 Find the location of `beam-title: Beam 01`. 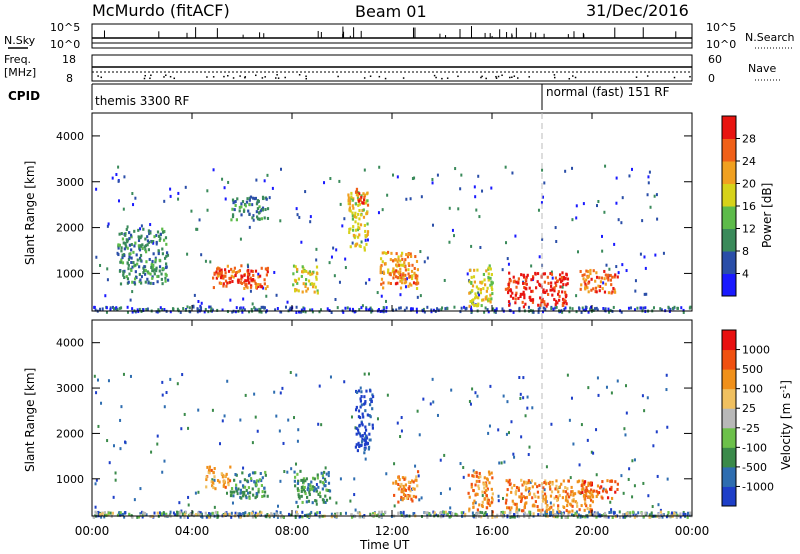

beam-title: Beam 01 is located at coordinates (391, 11).